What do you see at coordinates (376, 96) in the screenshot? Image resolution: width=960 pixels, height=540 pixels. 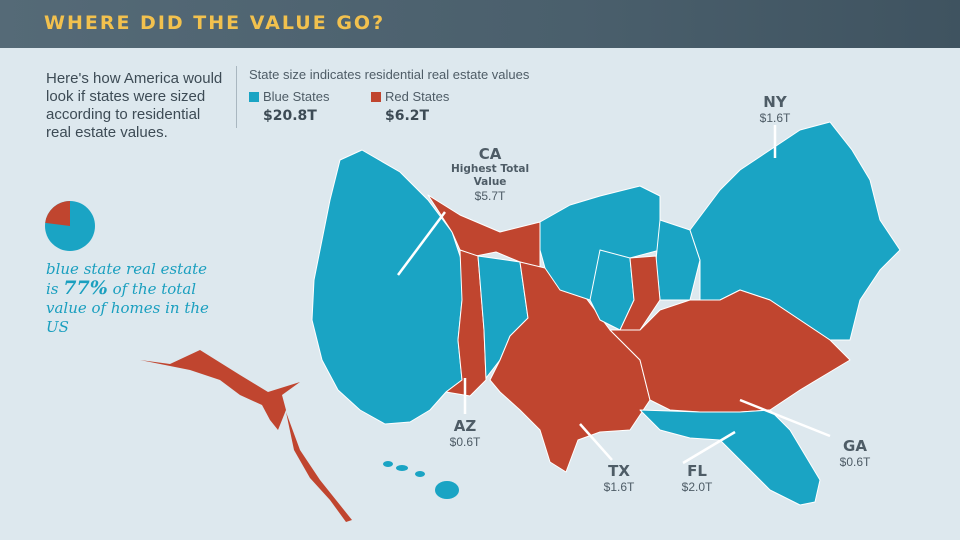 I see `legend-swatch-red` at bounding box center [376, 96].